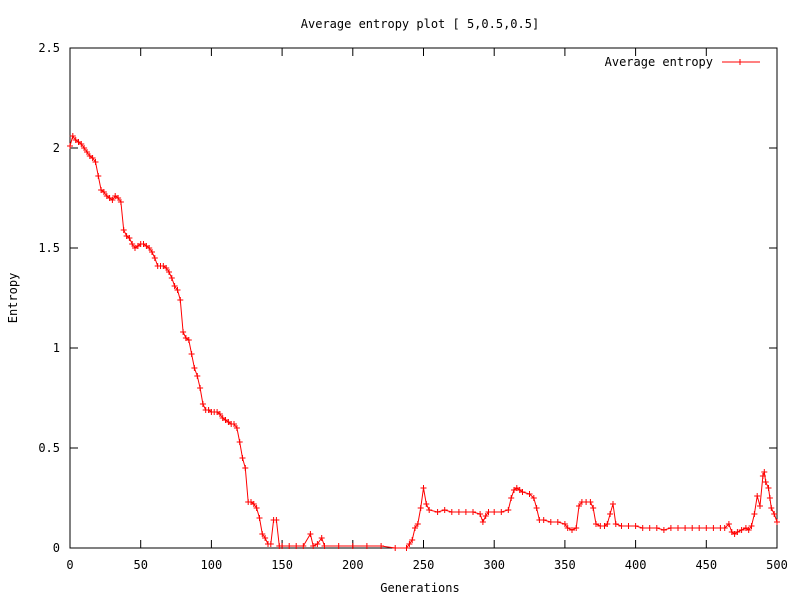 The image size is (800, 604). I want to click on x-tick-label: 50, so click(140, 565).